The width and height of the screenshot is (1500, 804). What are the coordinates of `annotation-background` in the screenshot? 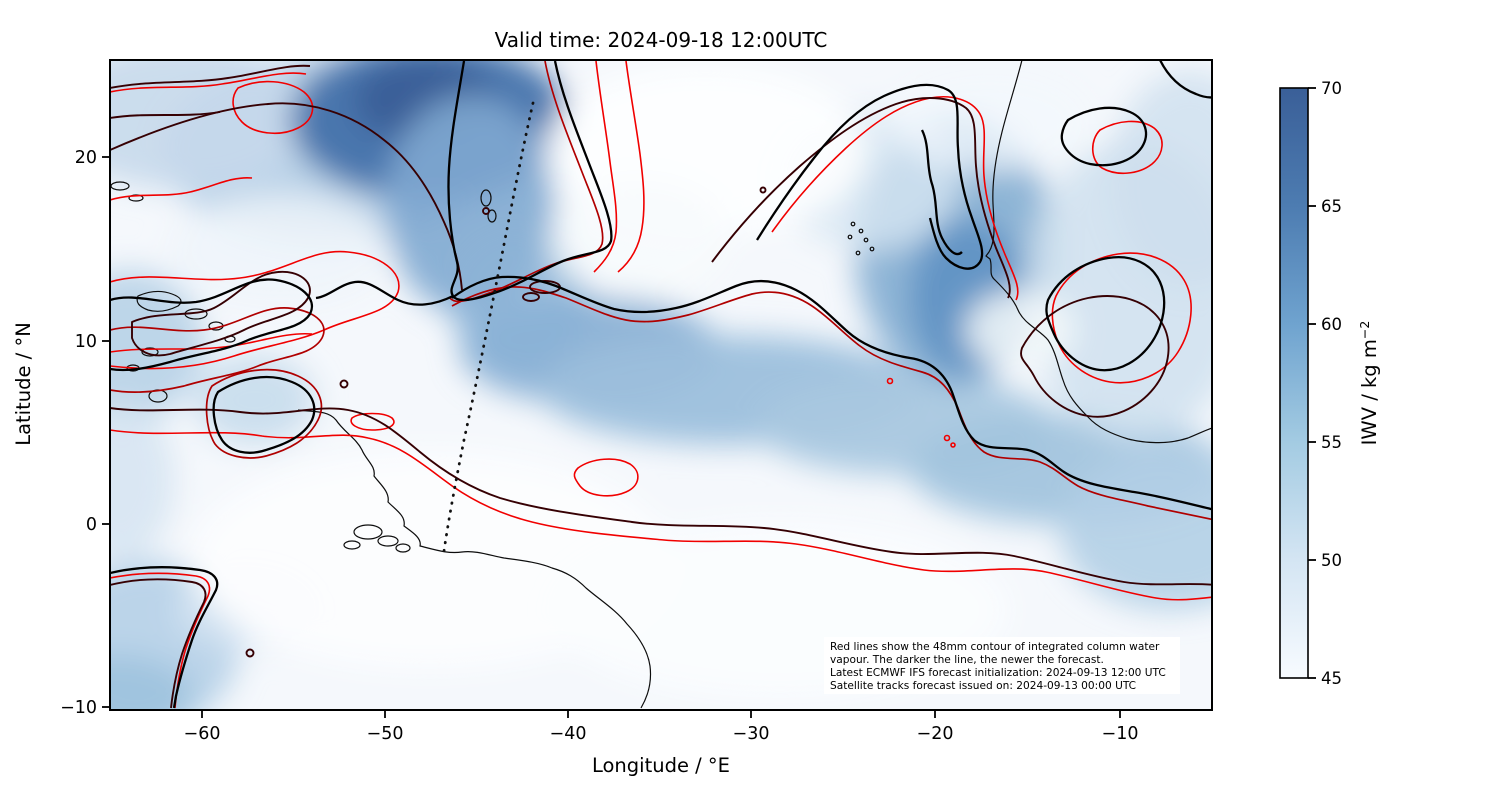 It's located at (1002, 665).